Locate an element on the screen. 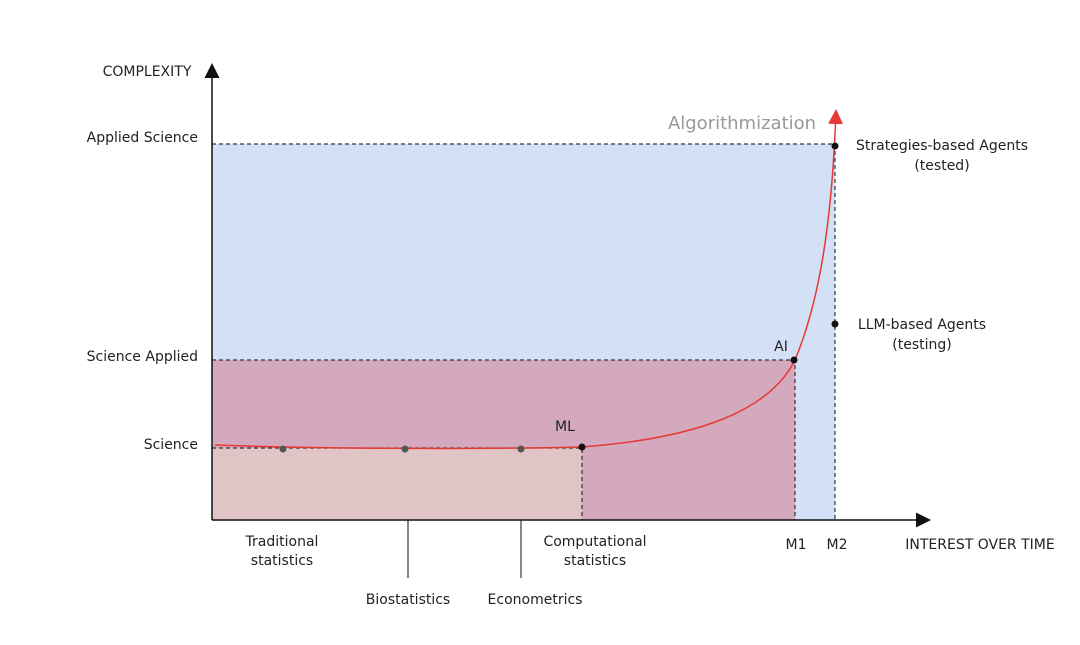 The width and height of the screenshot is (1080, 645). x-label: Traditional is located at coordinates (282, 542).